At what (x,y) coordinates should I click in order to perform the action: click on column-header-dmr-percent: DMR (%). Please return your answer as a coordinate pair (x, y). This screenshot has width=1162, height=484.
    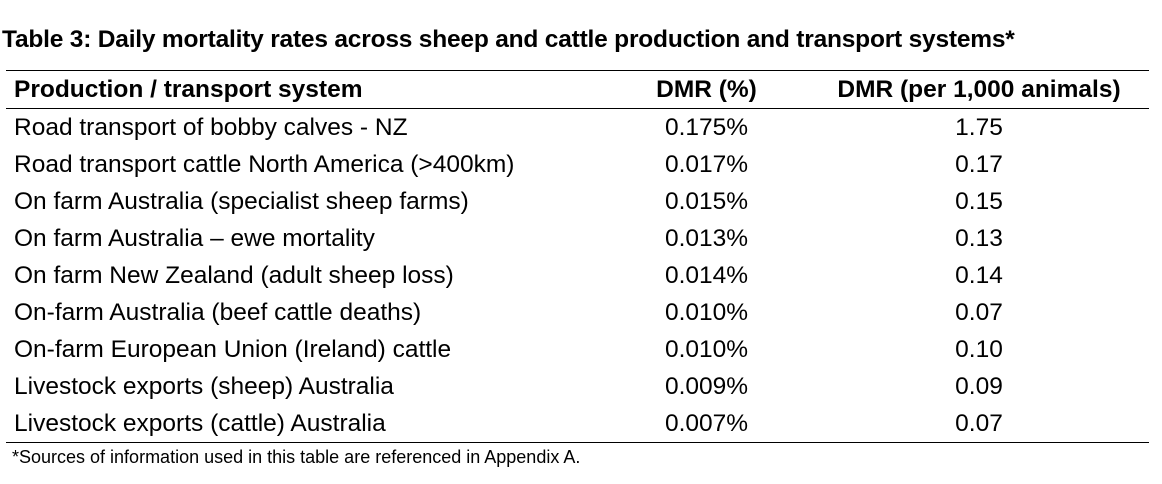
    Looking at the image, I should click on (706, 89).